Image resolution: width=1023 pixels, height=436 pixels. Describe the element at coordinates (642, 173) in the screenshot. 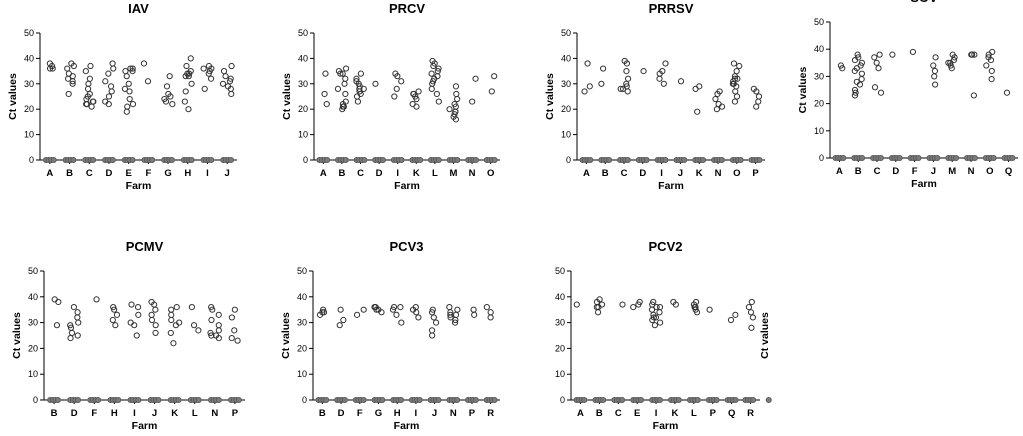

I see `x-tick-label: D` at that location.